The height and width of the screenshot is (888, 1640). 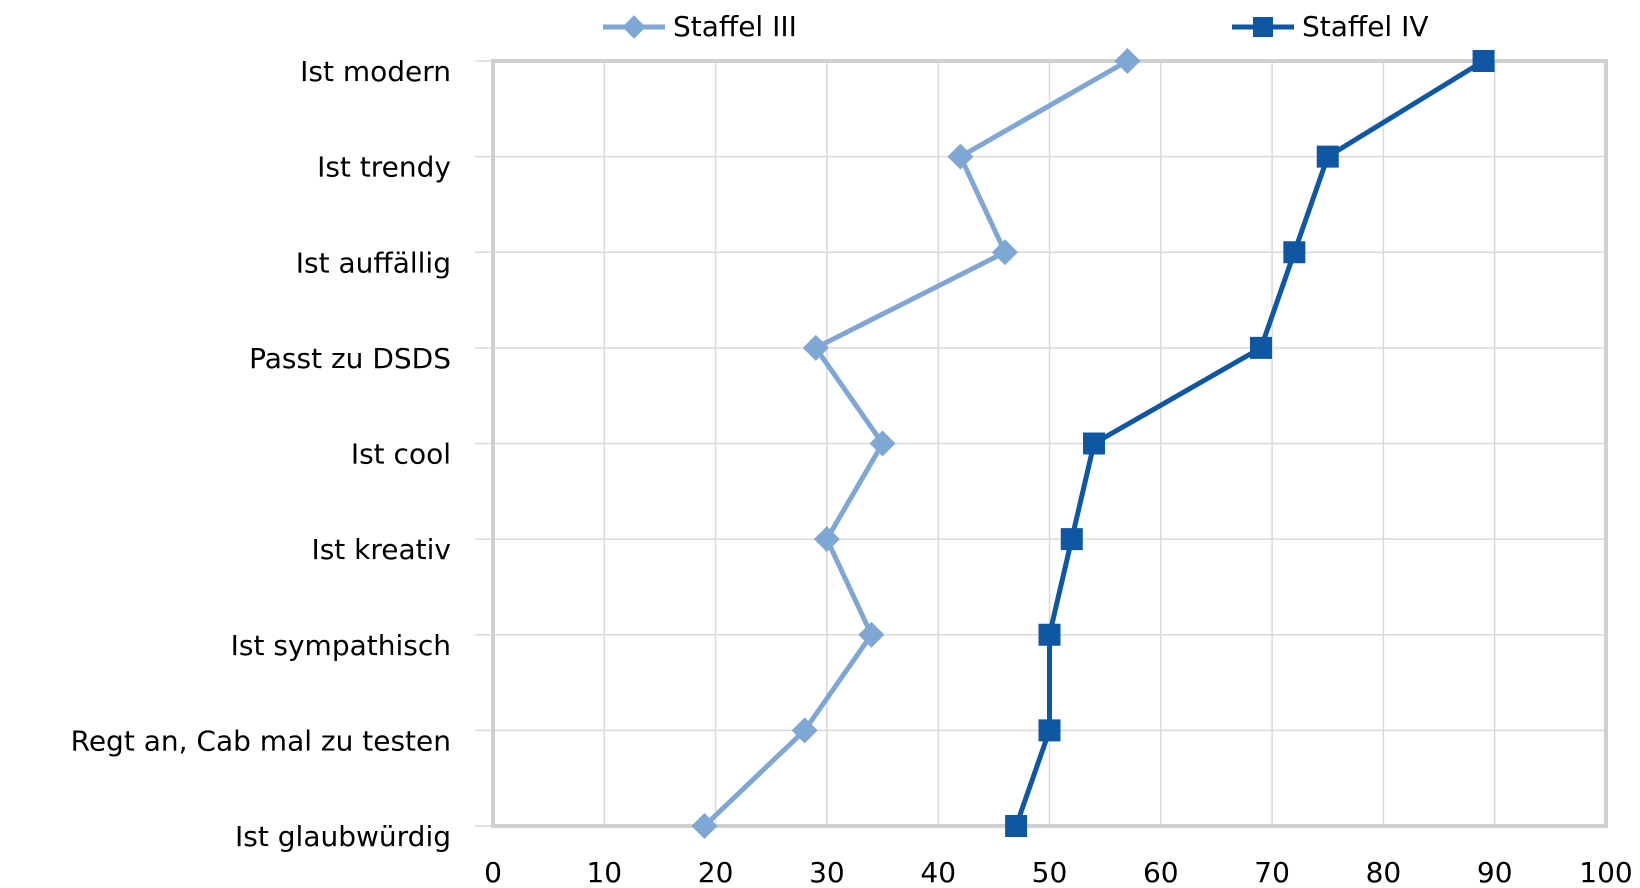 I want to click on x-tick-label: 30, so click(x=827, y=872).